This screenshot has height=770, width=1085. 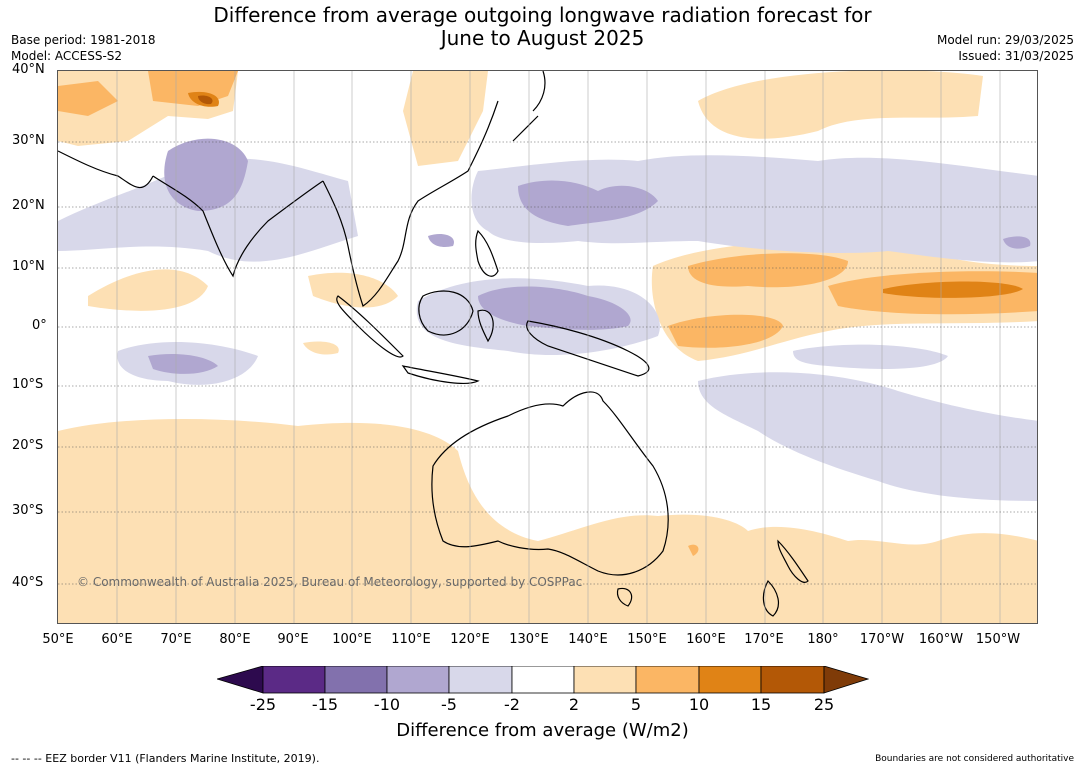 What do you see at coordinates (761, 704) in the screenshot?
I see `colorbar-tick: 15` at bounding box center [761, 704].